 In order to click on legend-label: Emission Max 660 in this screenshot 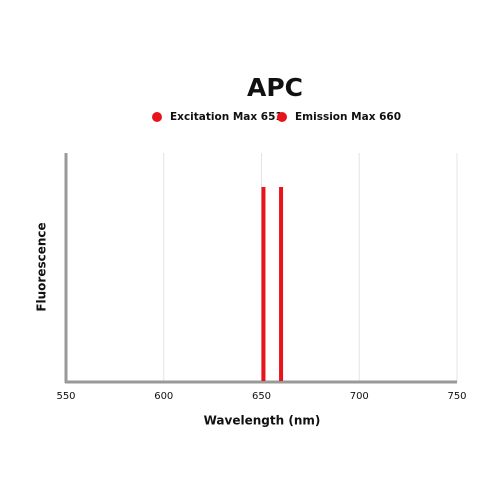, I will do `click(348, 117)`.